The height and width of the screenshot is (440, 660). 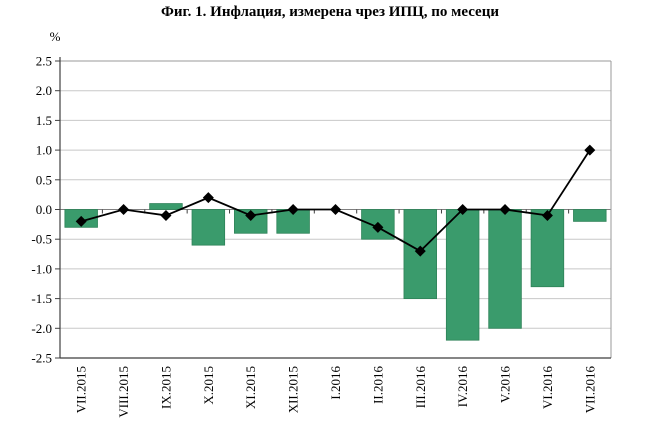 I want to click on x-tick-label: IX.2015, so click(x=165, y=387).